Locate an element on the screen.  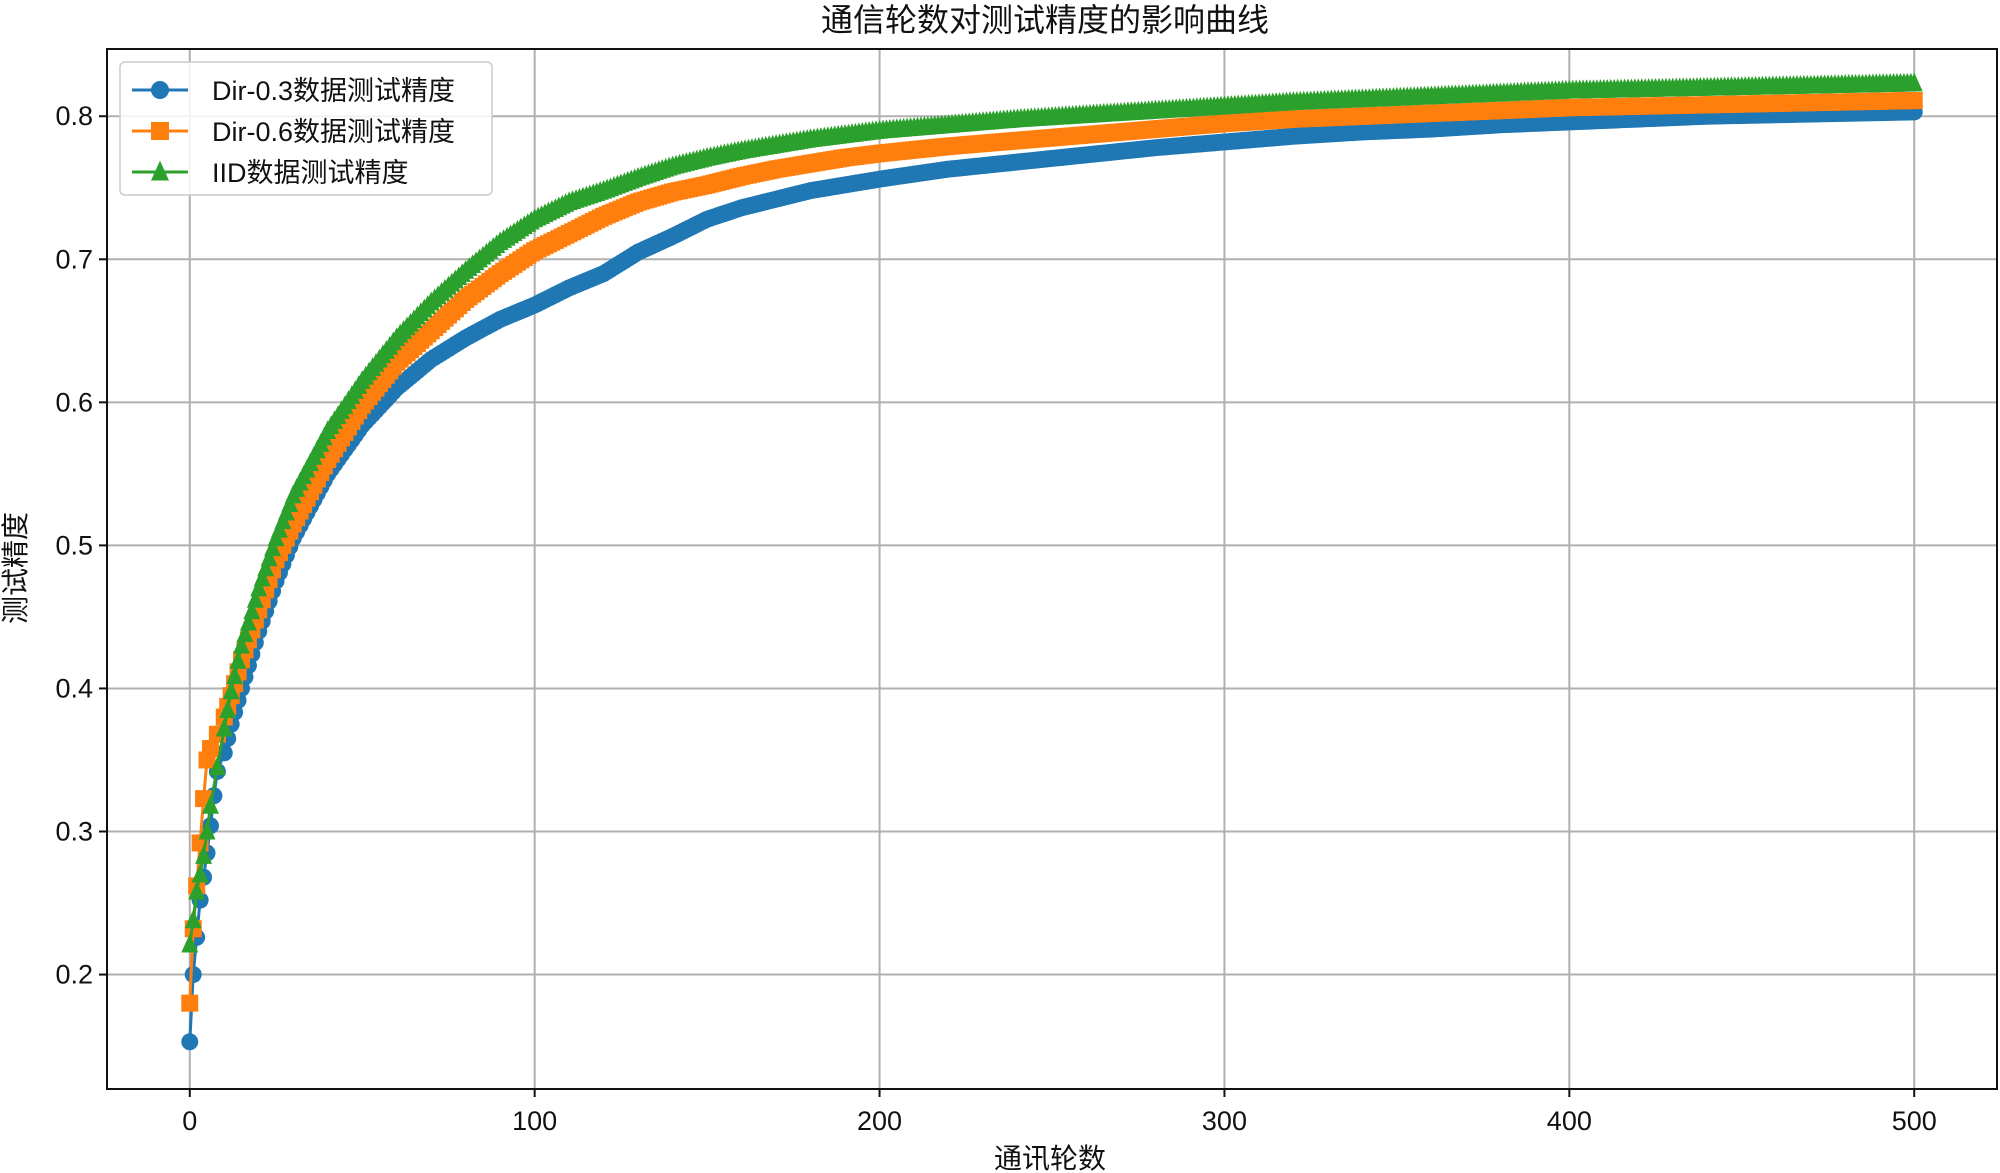
y-axis-label: 测试精度 is located at coordinates (16, 568).